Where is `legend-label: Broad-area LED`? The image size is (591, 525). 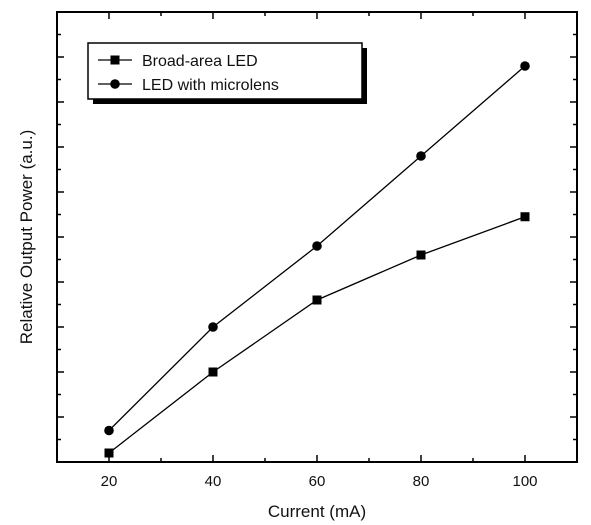 legend-label: Broad-area LED is located at coordinates (200, 61).